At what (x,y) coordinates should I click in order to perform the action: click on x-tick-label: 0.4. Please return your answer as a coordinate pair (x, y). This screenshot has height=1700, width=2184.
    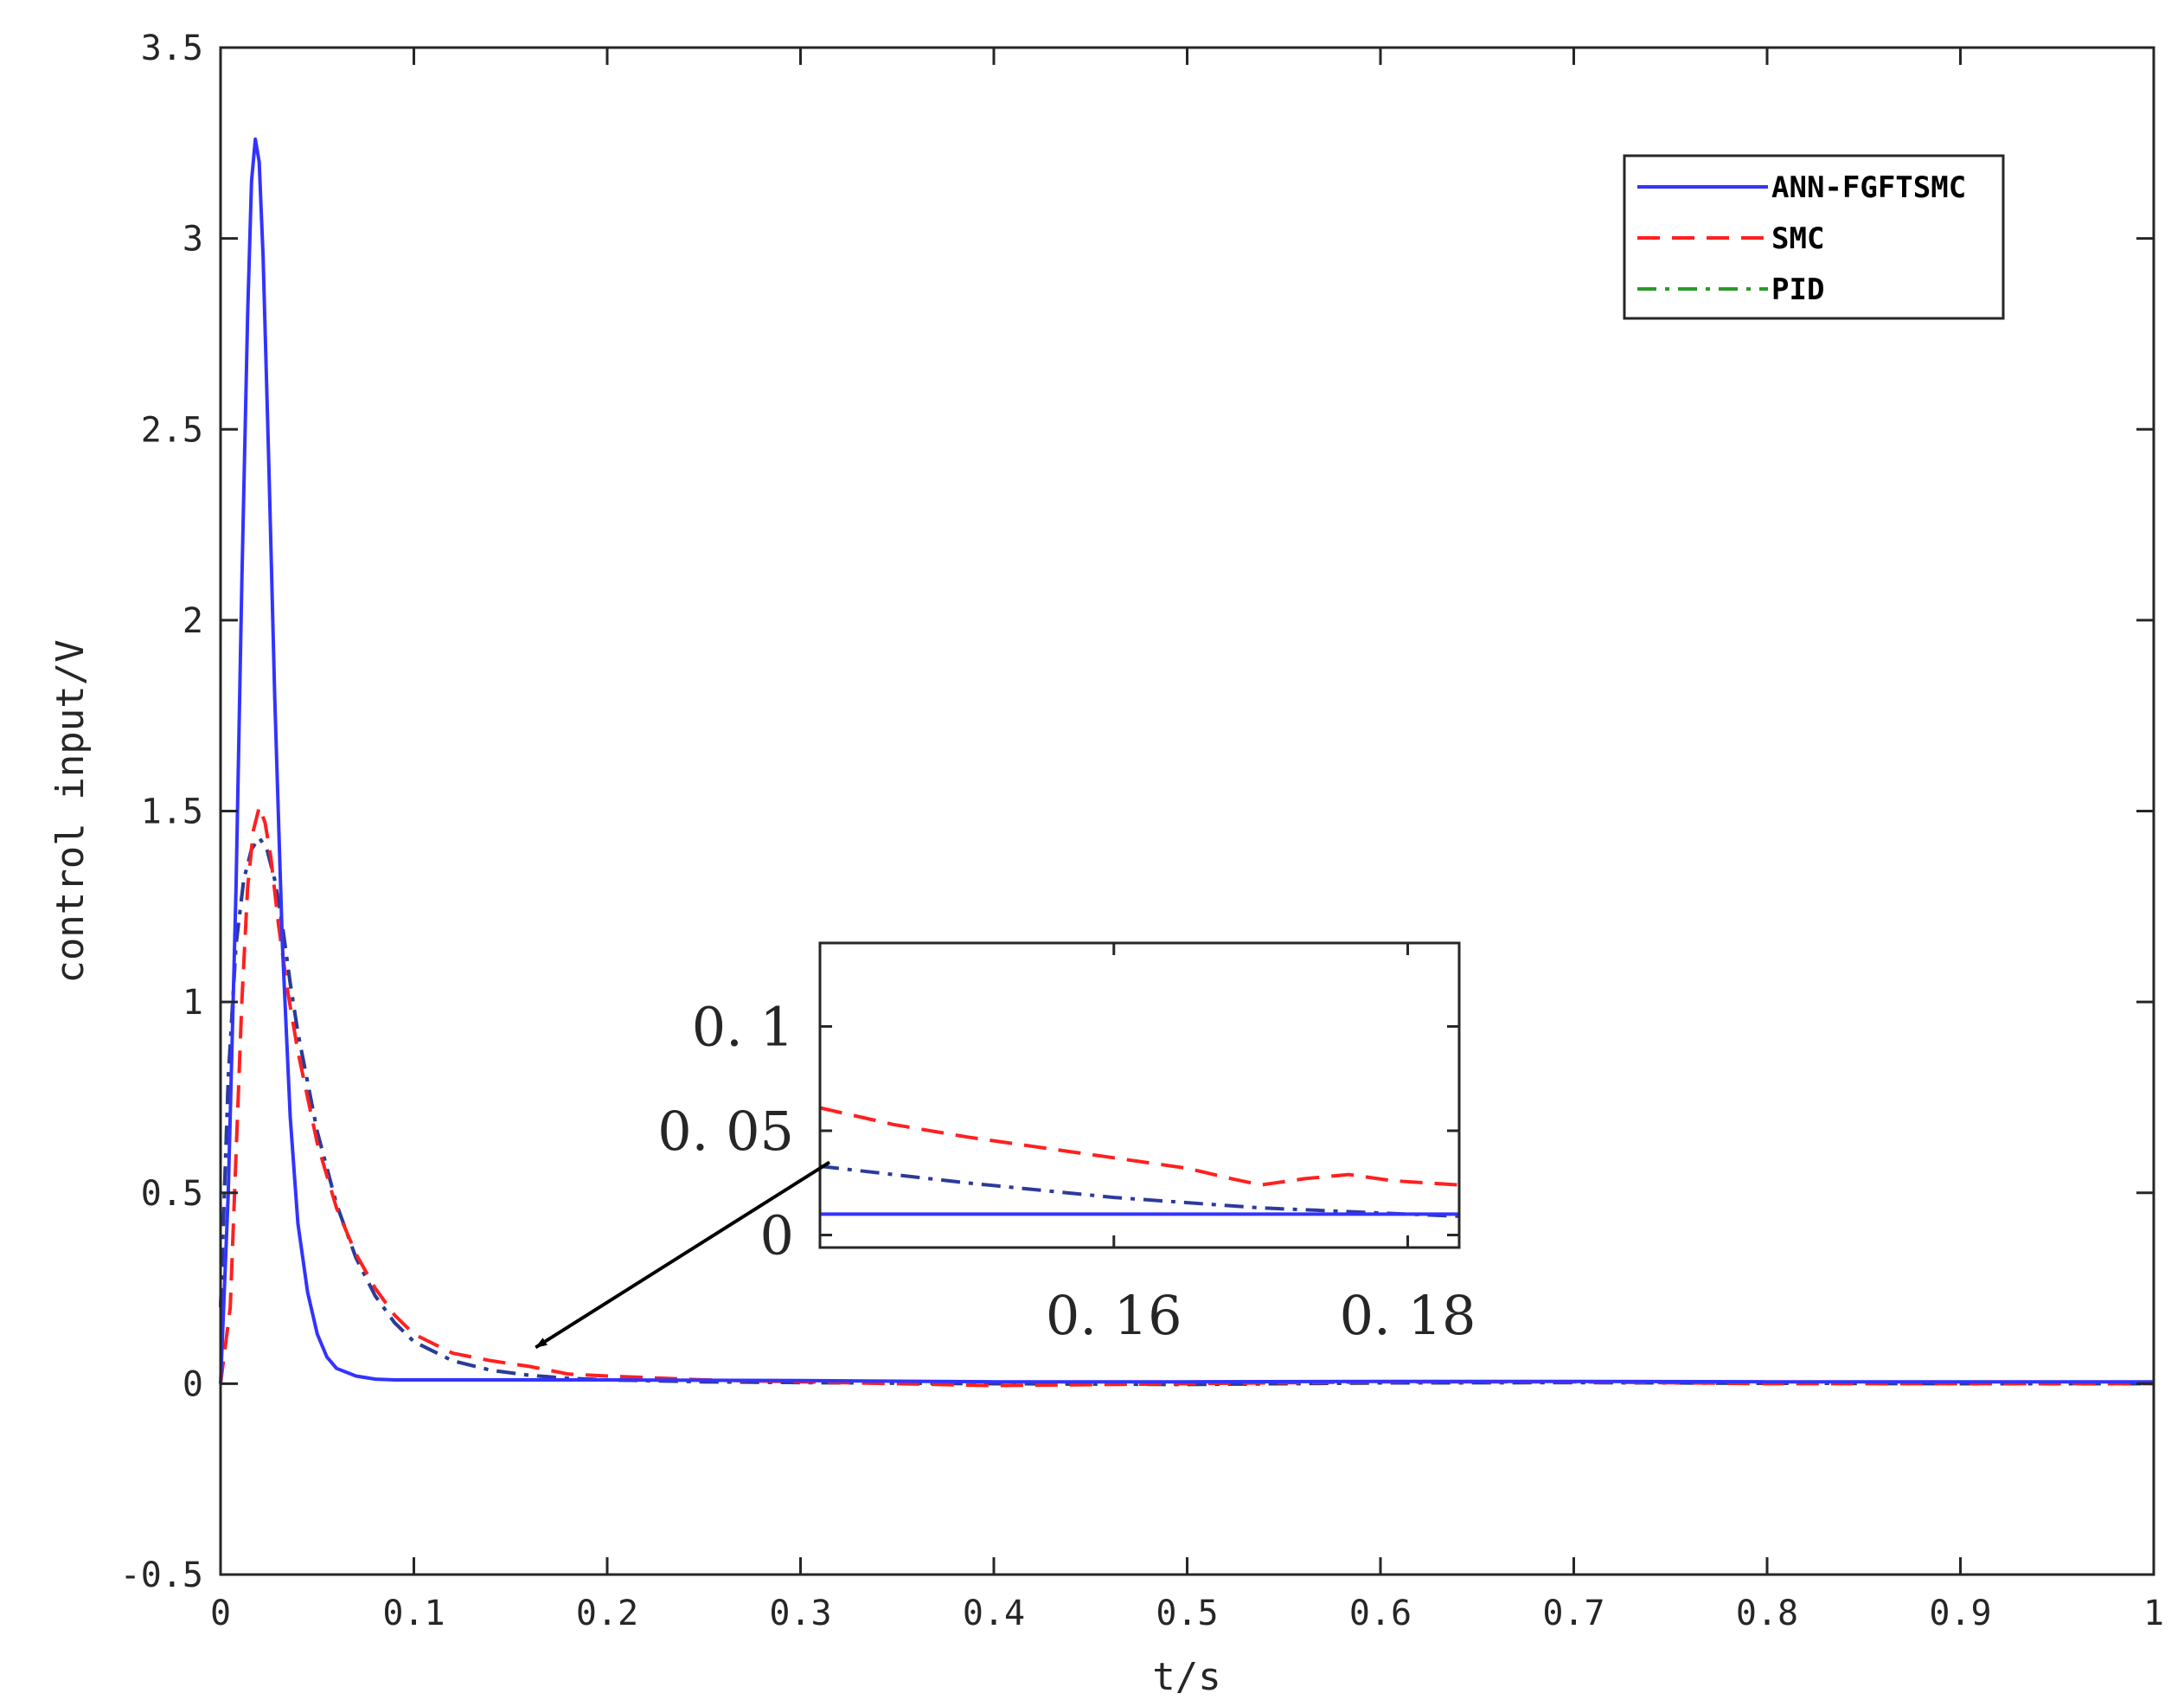
    Looking at the image, I should click on (994, 1613).